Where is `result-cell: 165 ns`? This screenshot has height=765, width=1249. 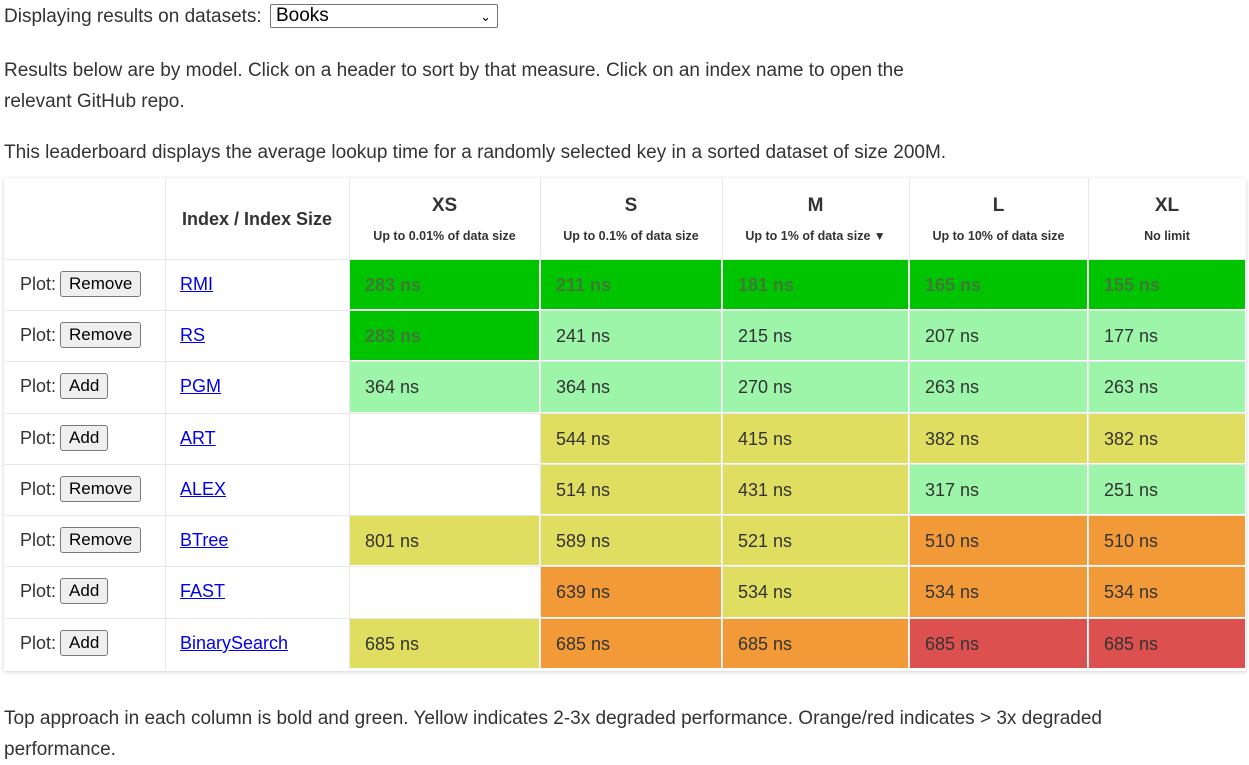 result-cell: 165 ns is located at coordinates (998, 284).